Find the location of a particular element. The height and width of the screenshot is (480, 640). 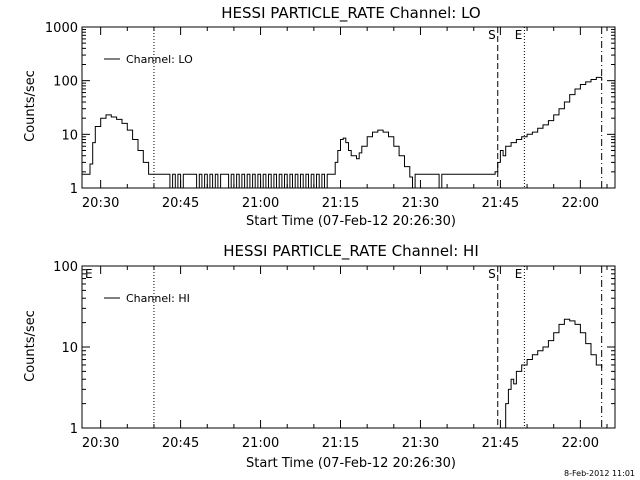

series-line is located at coordinates (553, 373).